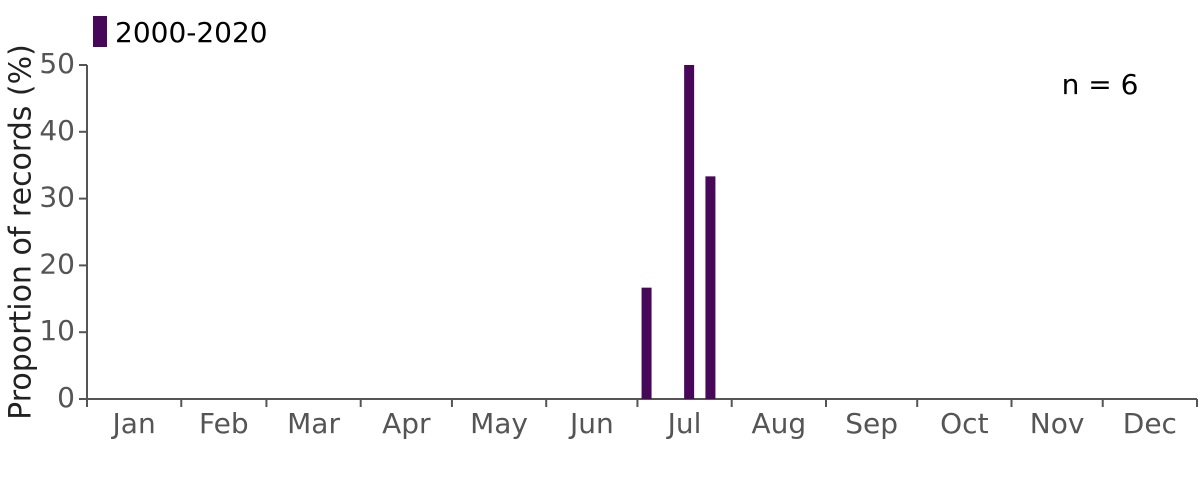  What do you see at coordinates (1100, 84) in the screenshot?
I see `annotation: n = 6` at bounding box center [1100, 84].